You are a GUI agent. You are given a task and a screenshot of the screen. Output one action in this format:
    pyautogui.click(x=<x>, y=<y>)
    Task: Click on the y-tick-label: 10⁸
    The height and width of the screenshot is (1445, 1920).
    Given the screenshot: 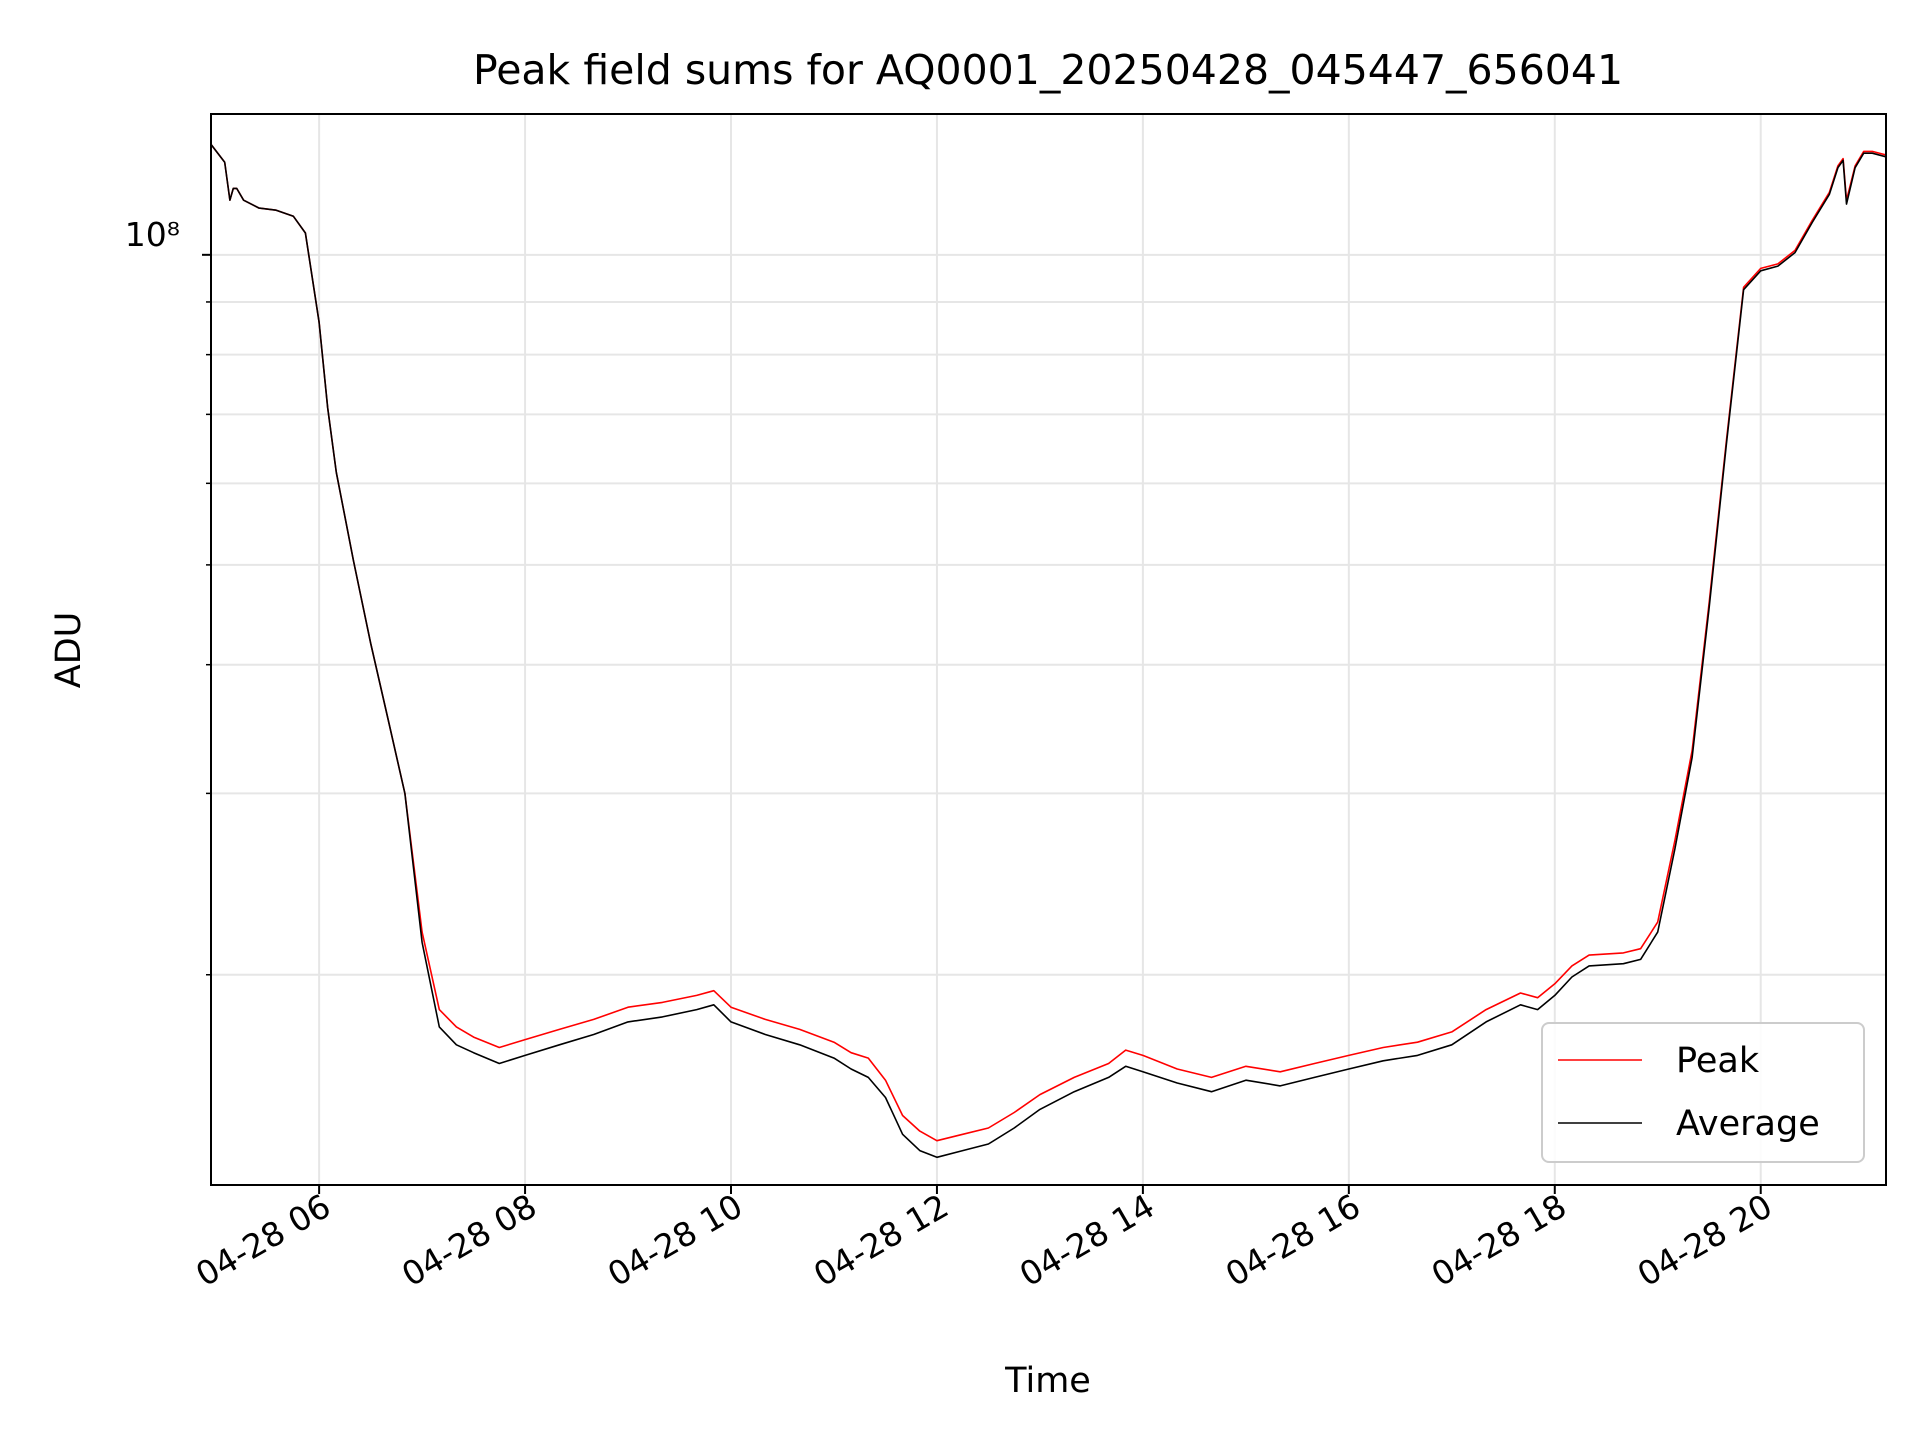 What is the action you would take?
    pyautogui.click(x=152, y=234)
    